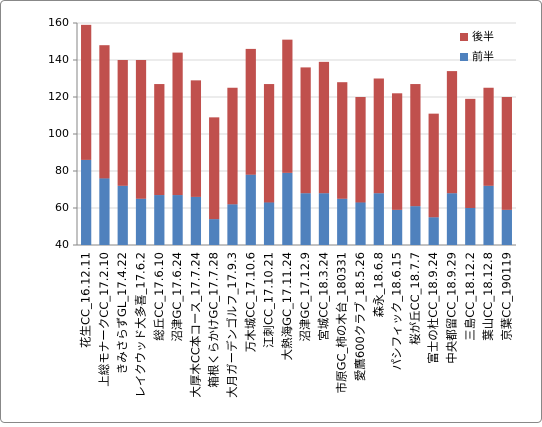 Image resolution: width=542 pixels, height=427 pixels. What do you see at coordinates (62, 244) in the screenshot?
I see `y-tick-label: 40` at bounding box center [62, 244].